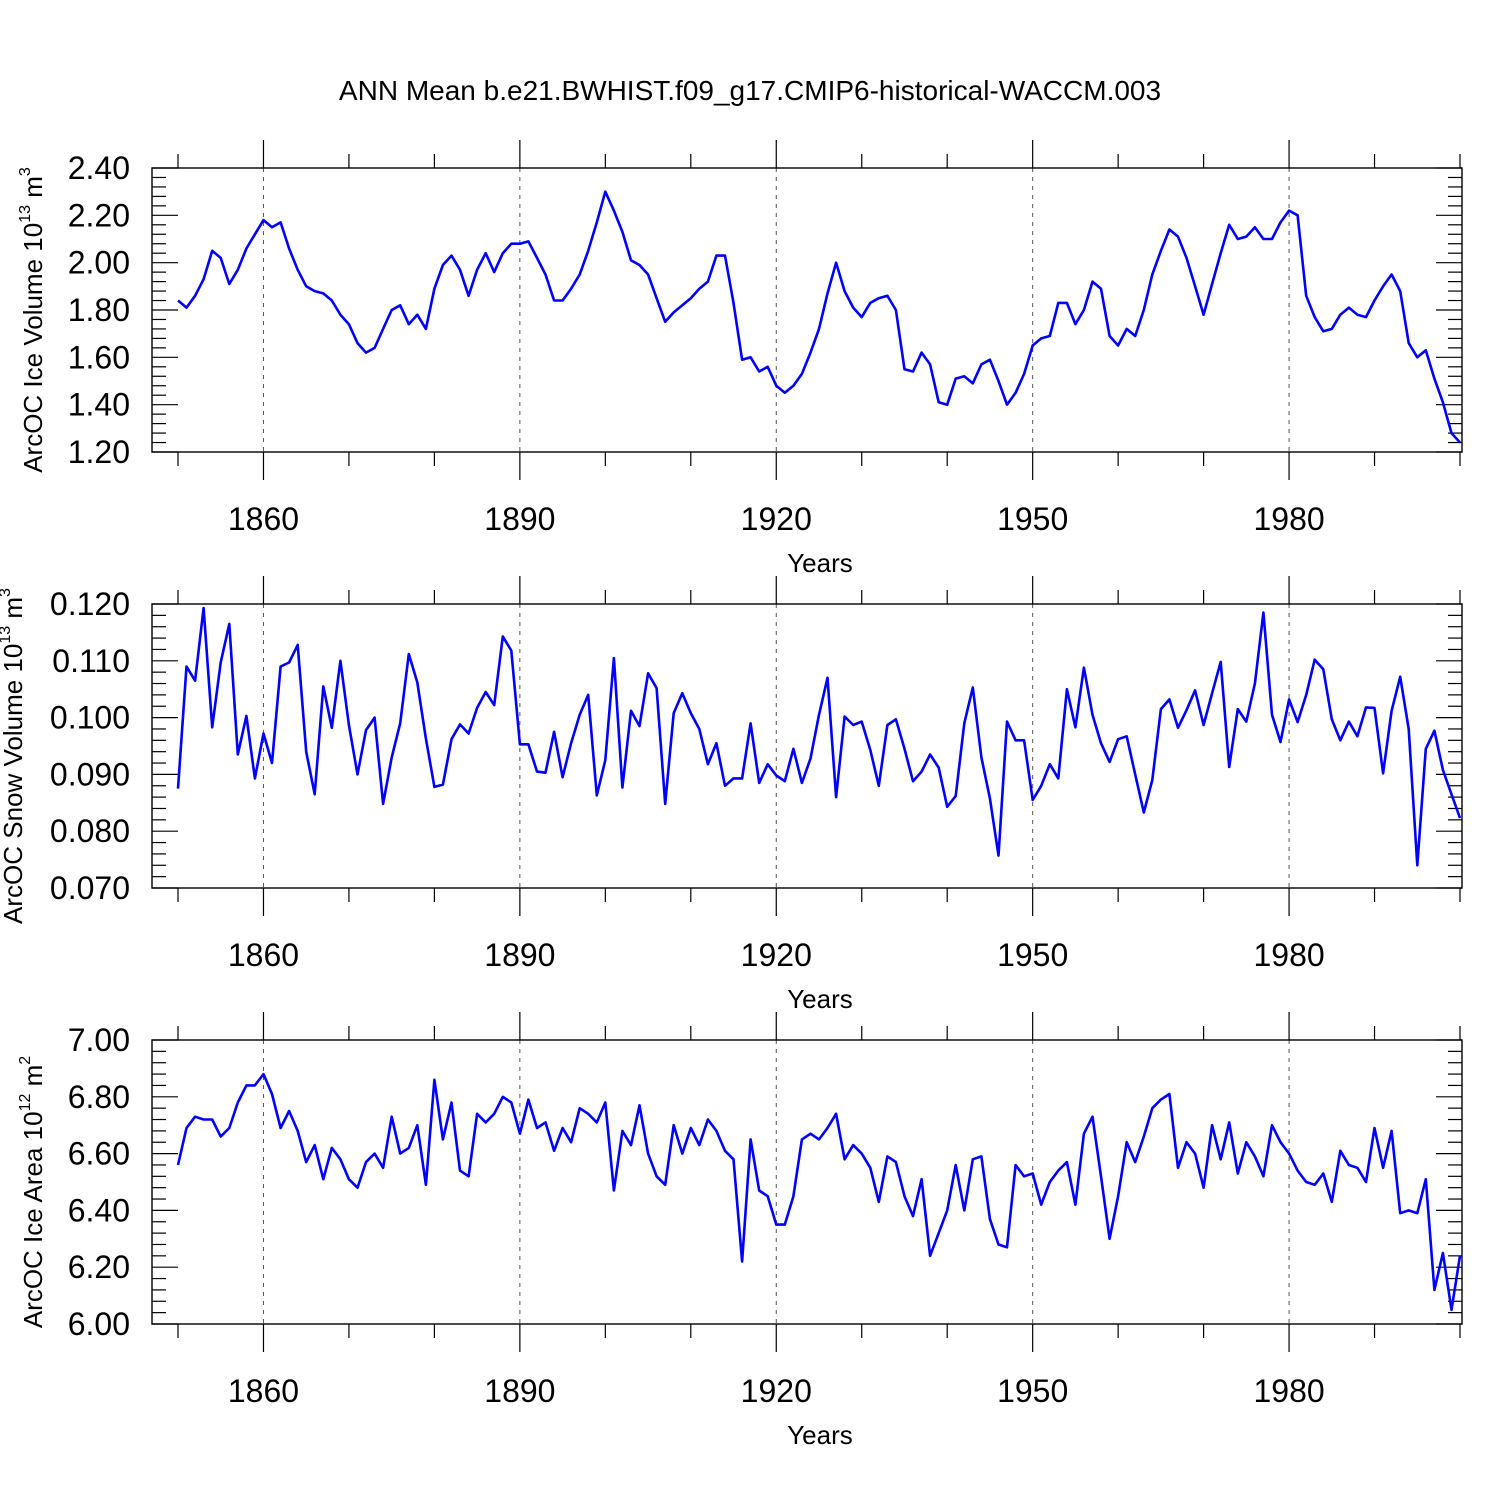 This screenshot has width=1500, height=1500. I want to click on y-tick-label: 0.080, so click(90, 831).